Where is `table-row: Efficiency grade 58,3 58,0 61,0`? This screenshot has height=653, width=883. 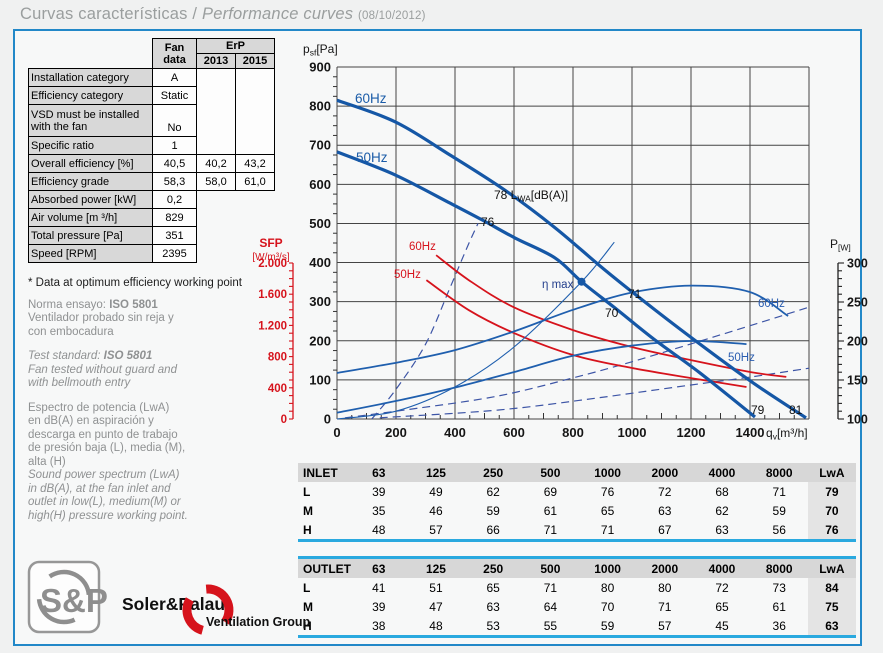 table-row: Efficiency grade 58,3 58,0 61,0 is located at coordinates (151, 181).